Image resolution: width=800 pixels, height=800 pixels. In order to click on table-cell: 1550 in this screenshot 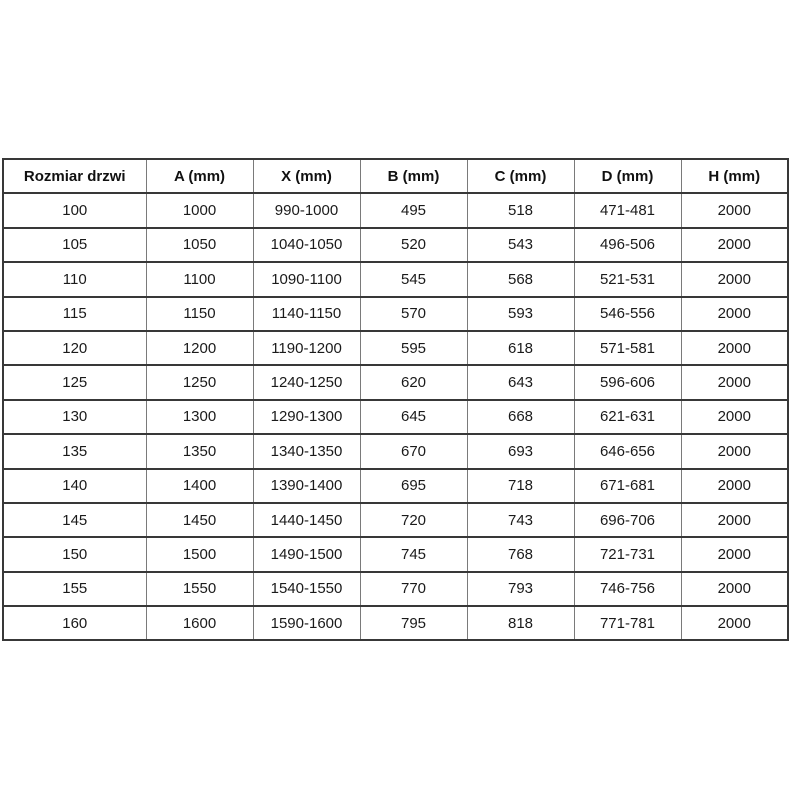, I will do `click(199, 589)`.